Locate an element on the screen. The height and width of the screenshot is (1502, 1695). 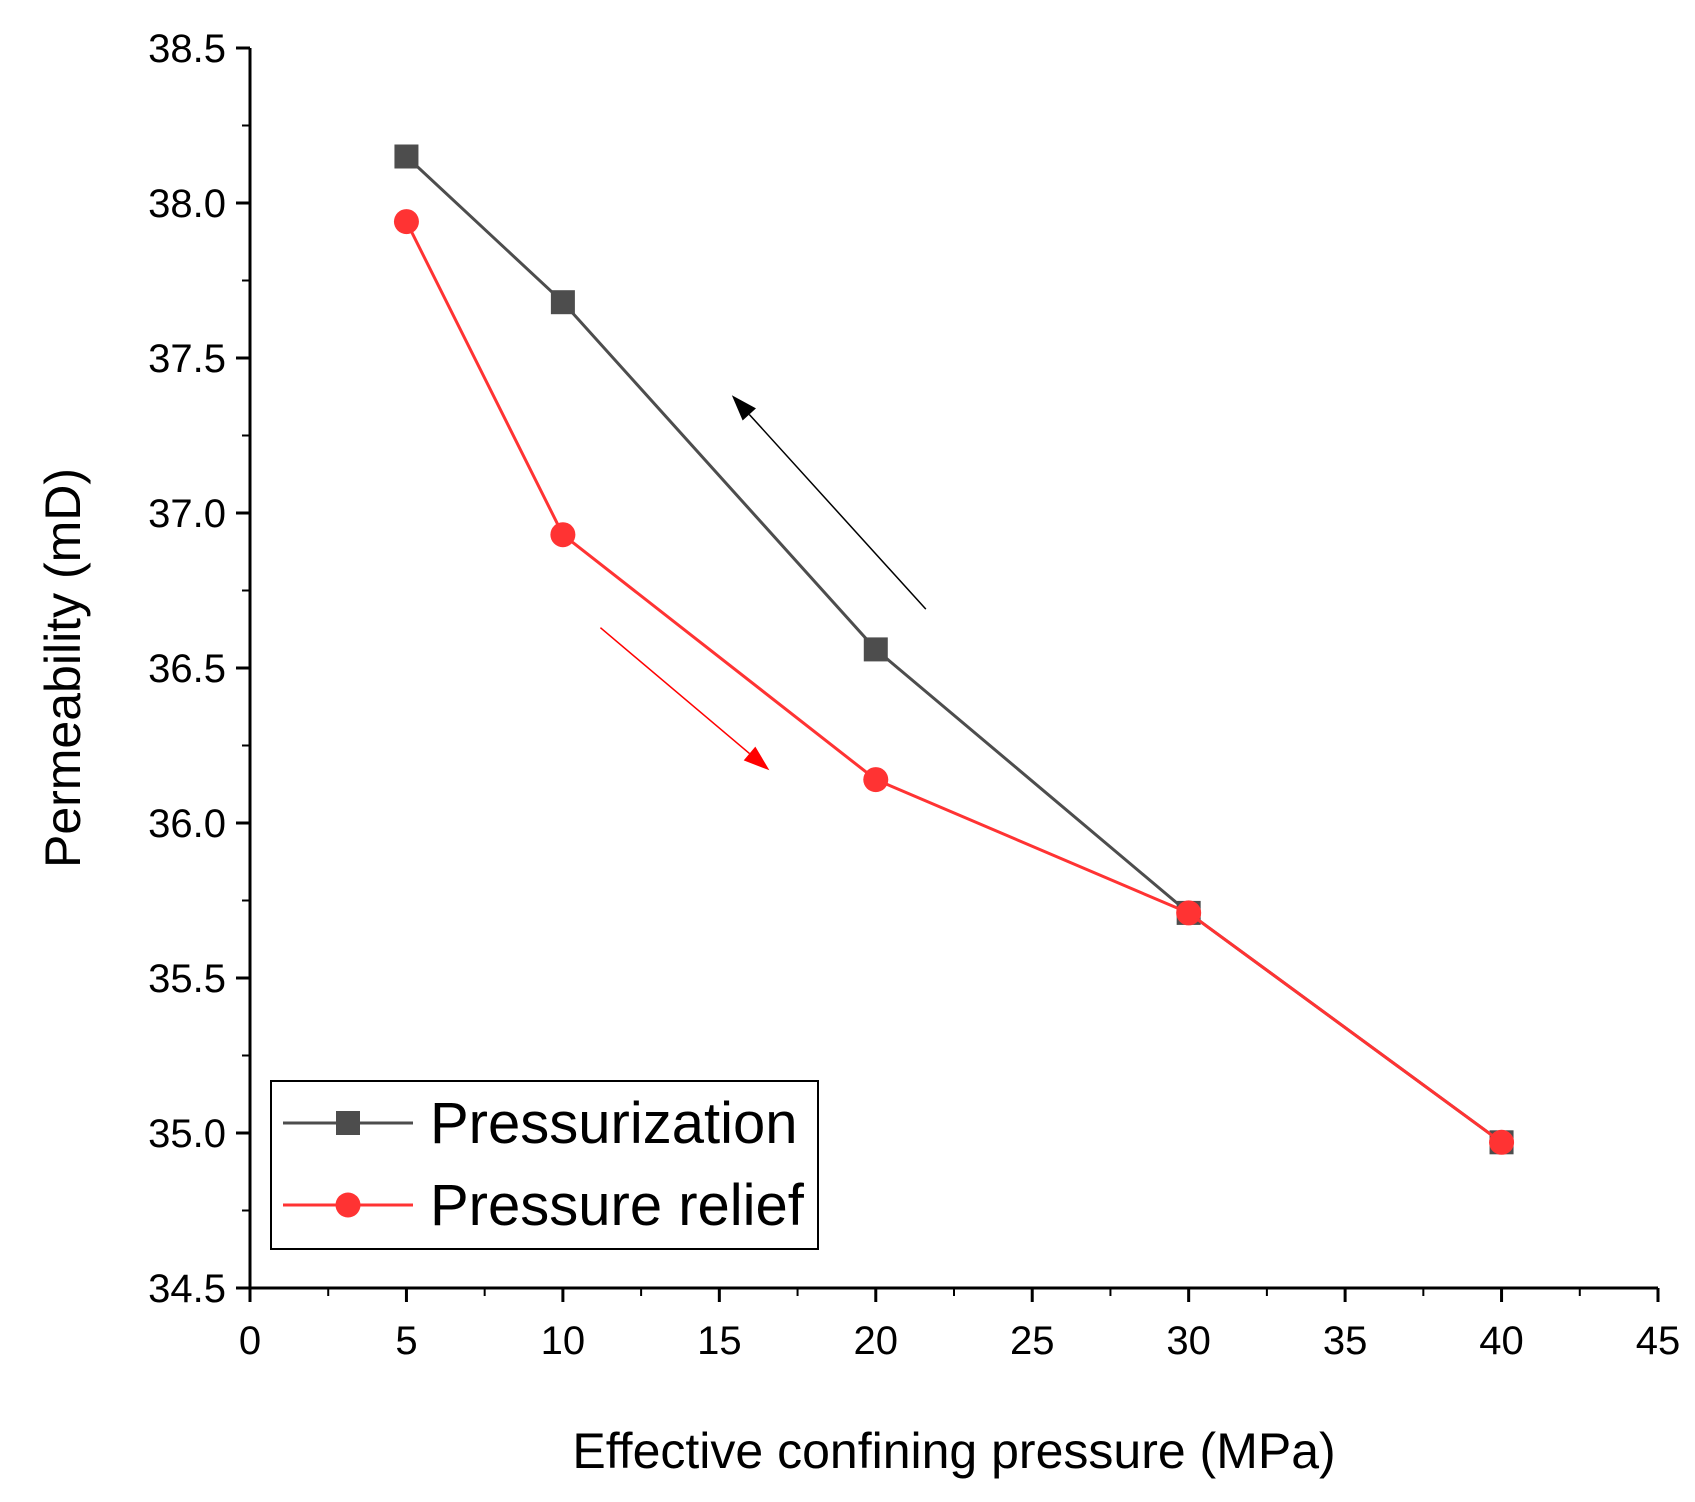
legend: Pressurization Pressure relief is located at coordinates (544, 1165).